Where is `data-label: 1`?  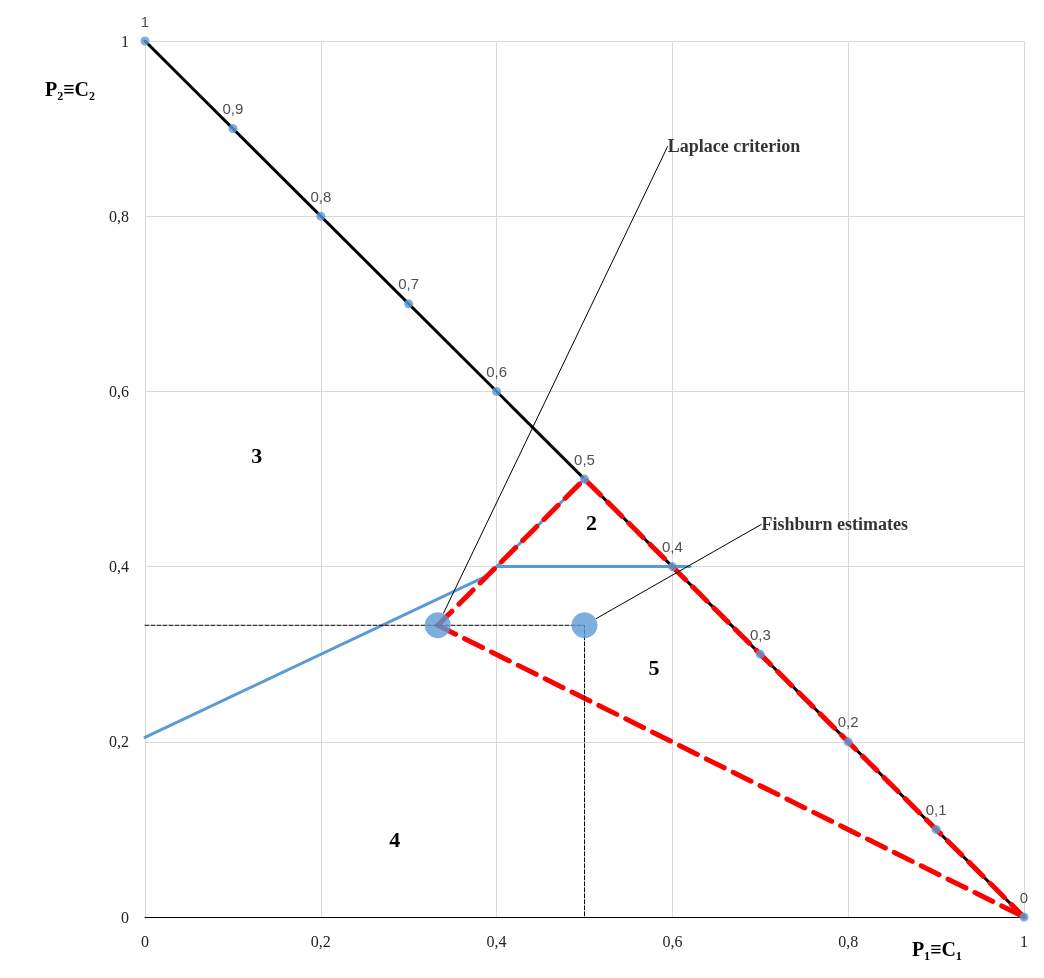 data-label: 1 is located at coordinates (145, 21).